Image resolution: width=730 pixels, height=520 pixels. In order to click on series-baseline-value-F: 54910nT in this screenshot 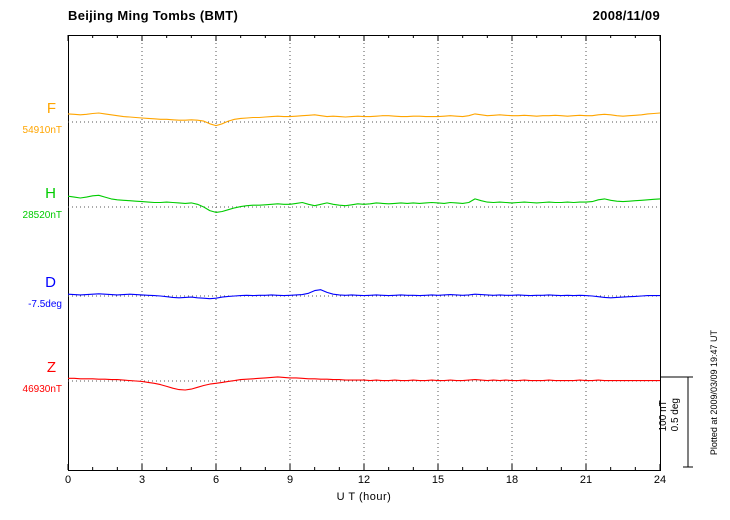, I will do `click(42, 130)`.